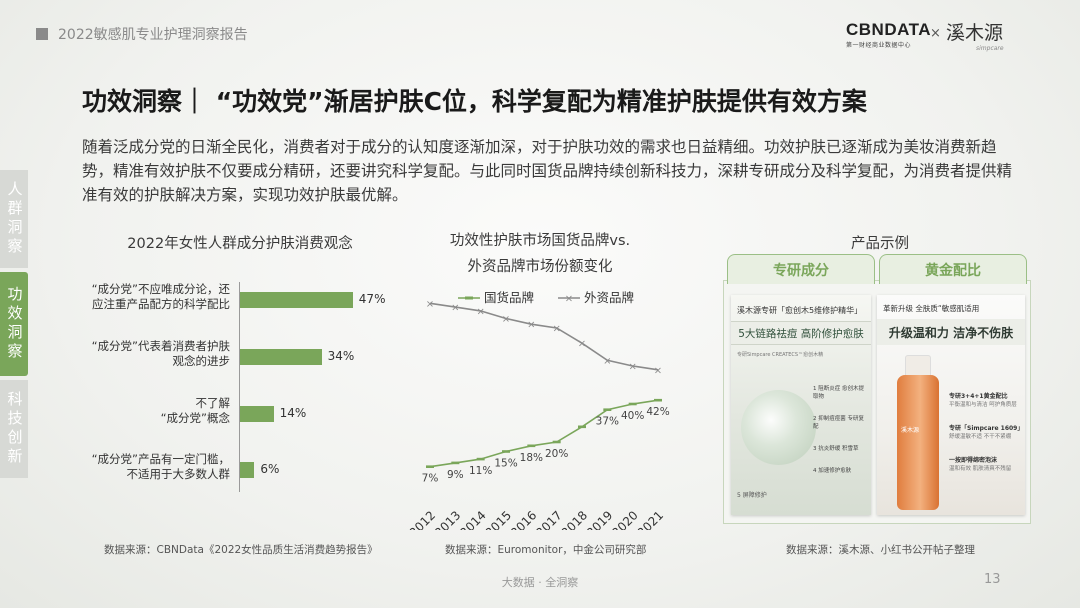 The image size is (1080, 608). Describe the element at coordinates (918, 442) in the screenshot. I see `cleanser-bottle-image` at that location.